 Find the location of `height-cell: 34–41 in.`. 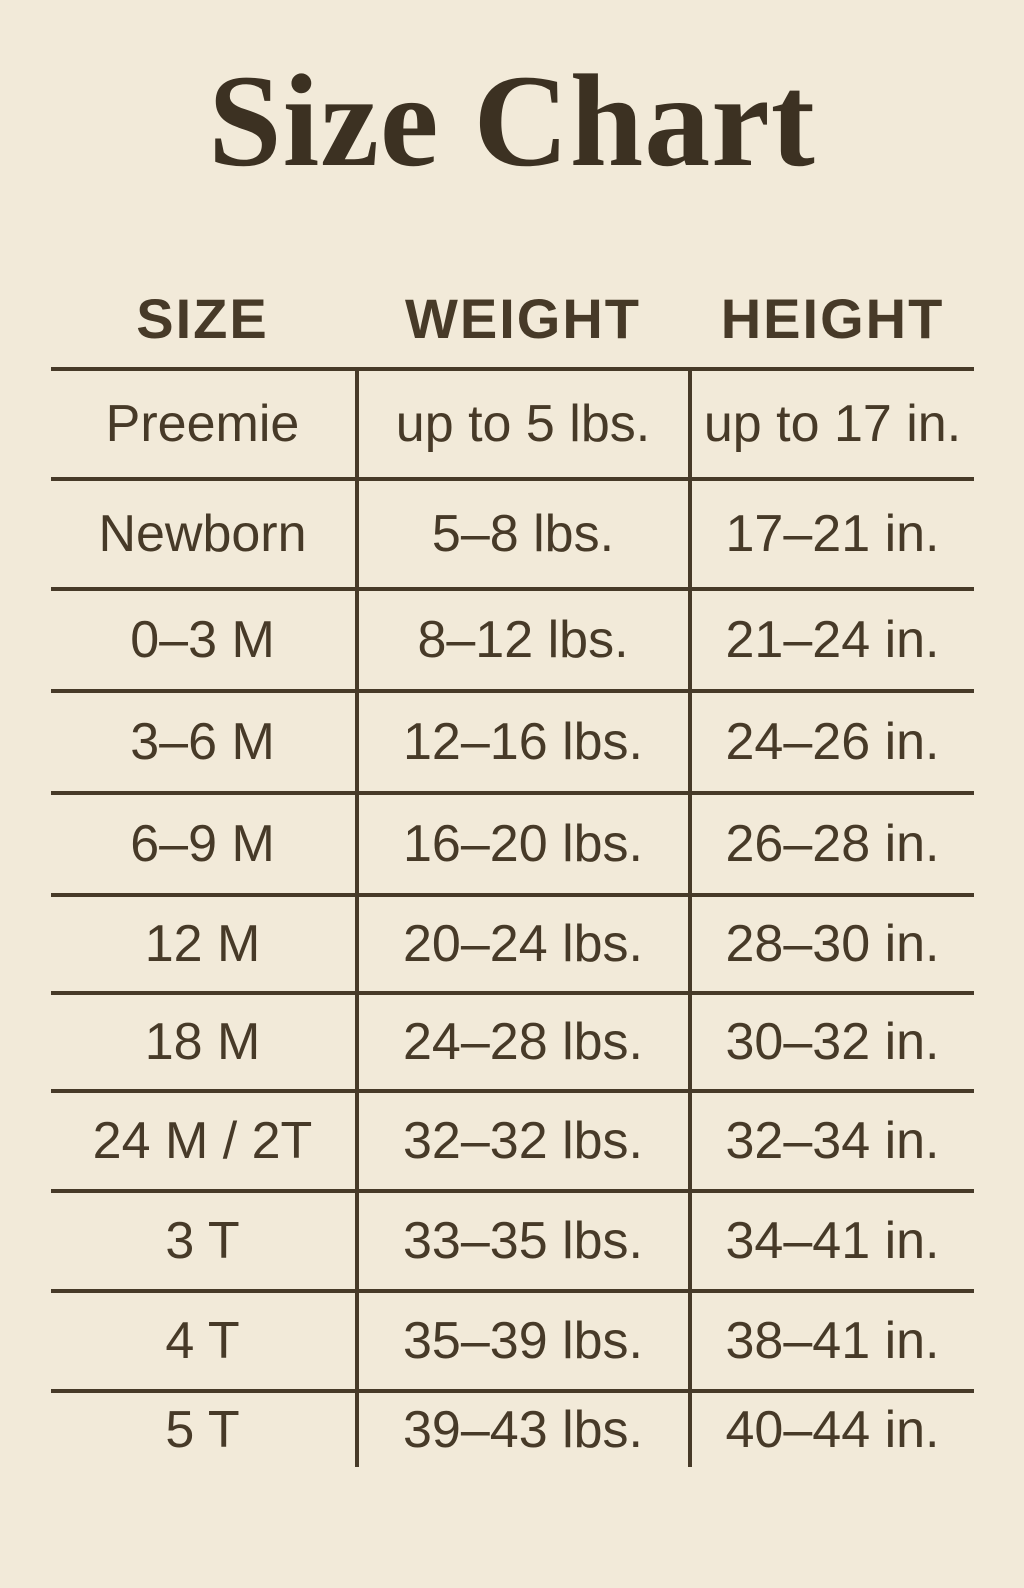

height-cell: 34–41 in. is located at coordinates (832, 1240).